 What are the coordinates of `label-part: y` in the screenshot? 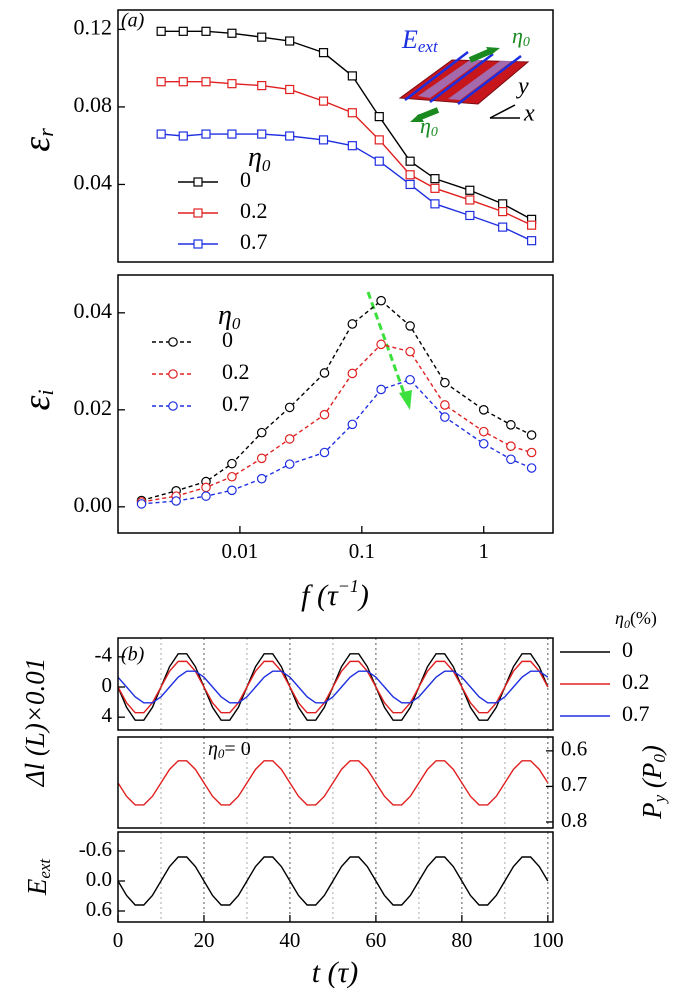 It's located at (659, 799).